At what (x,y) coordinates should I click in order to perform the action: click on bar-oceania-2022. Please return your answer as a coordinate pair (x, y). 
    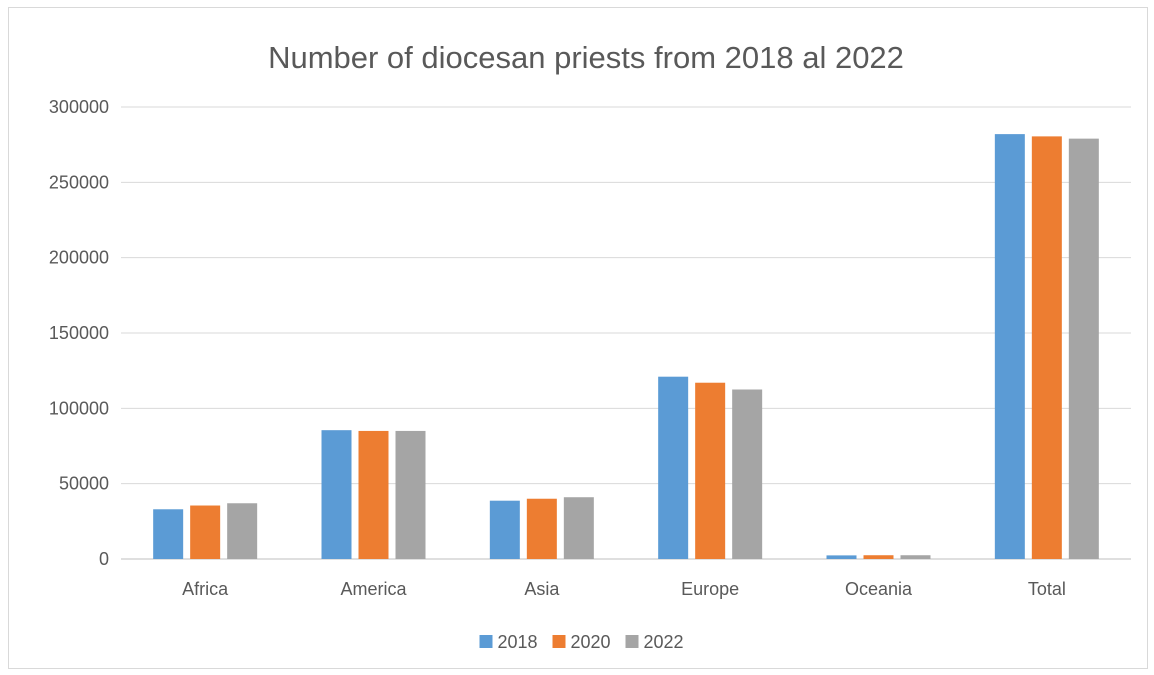
    Looking at the image, I should click on (915, 557).